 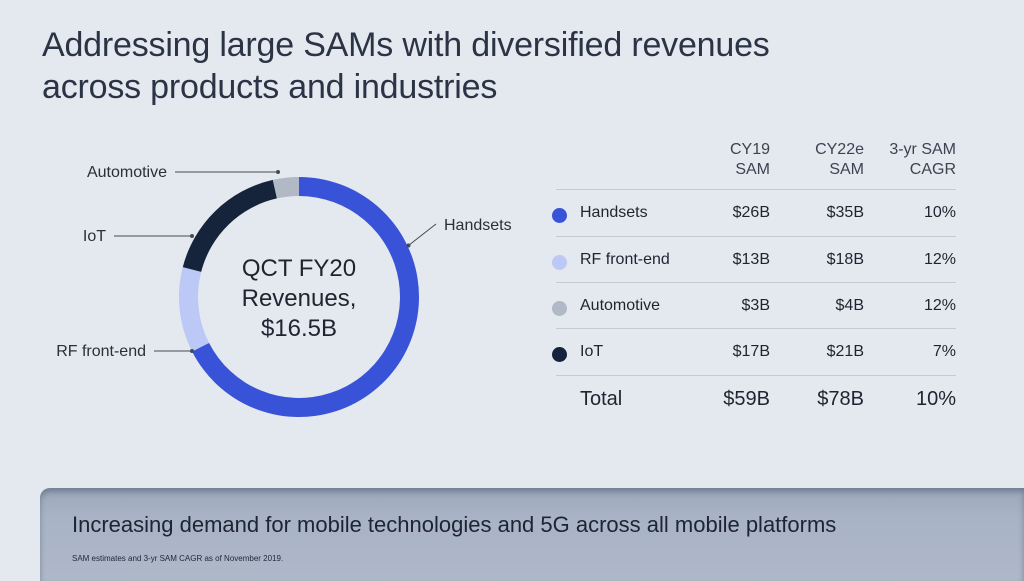 I want to click on row-cy22e-value: $18B, so click(x=845, y=259).